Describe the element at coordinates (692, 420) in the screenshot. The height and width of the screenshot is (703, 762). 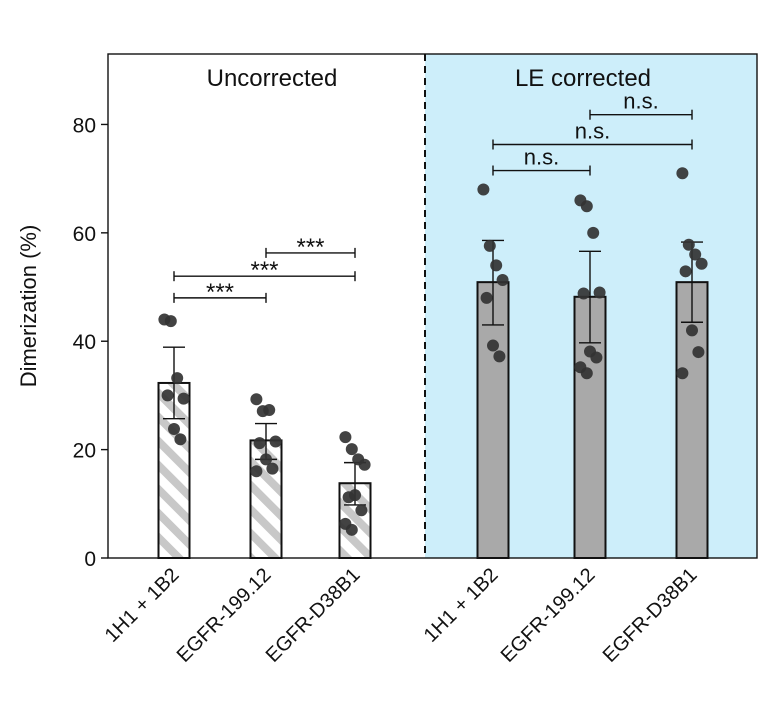
I see `bar` at that location.